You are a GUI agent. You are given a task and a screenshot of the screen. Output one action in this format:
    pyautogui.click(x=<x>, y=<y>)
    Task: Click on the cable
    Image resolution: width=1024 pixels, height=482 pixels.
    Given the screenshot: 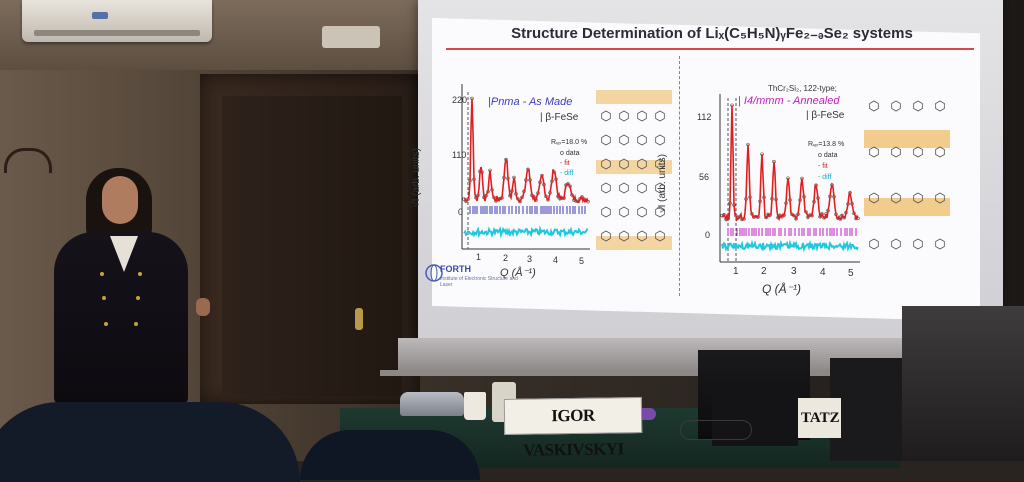 What is the action you would take?
    pyautogui.click(x=716, y=430)
    